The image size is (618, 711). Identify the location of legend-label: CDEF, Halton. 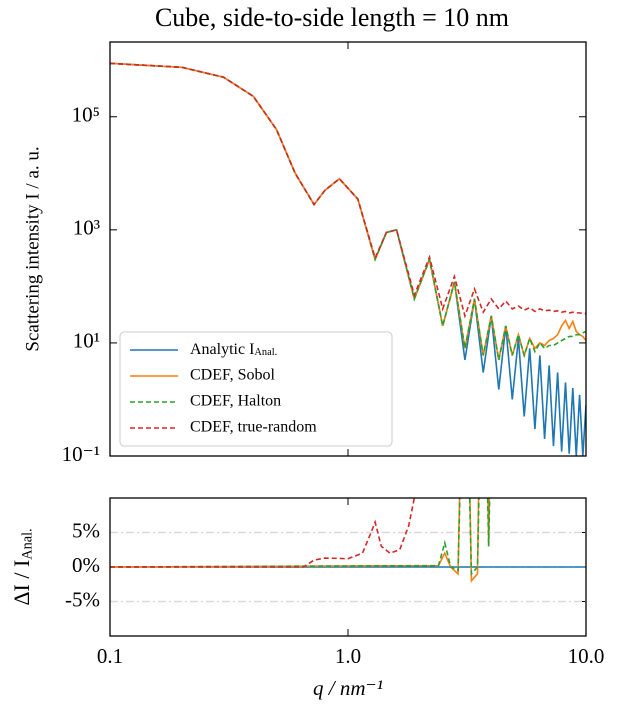
(235, 401).